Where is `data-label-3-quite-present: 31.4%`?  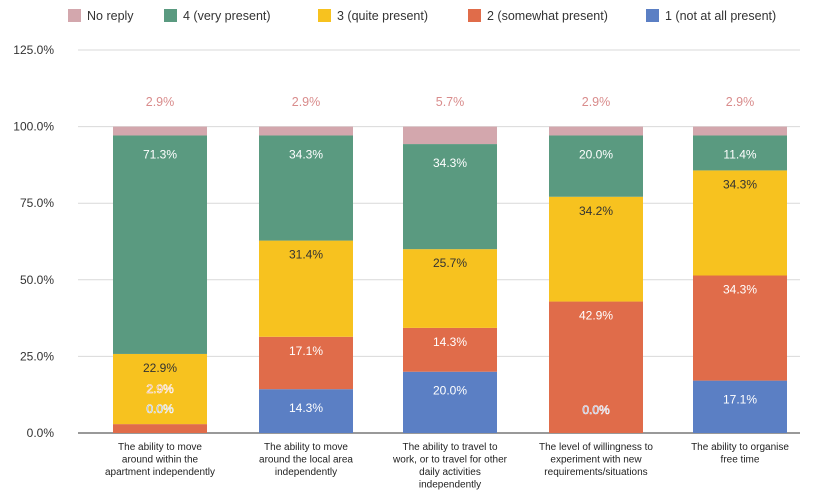
data-label-3-quite-present: 31.4% is located at coordinates (306, 255).